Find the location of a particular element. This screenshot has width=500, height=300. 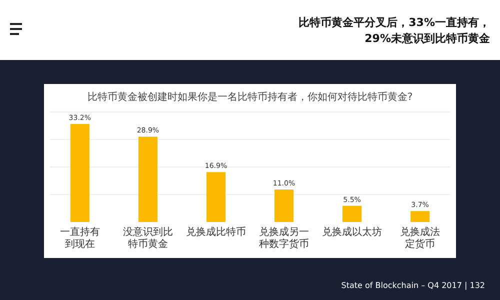

x-tick-label: 兑换成以太坊 is located at coordinates (352, 232).